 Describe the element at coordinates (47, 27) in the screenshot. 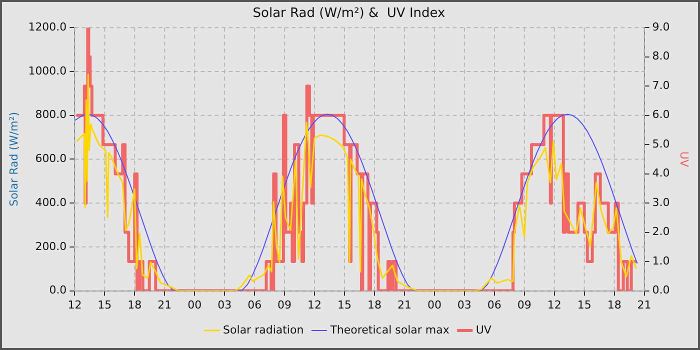

I see `y-tick-label: 1200.0` at that location.